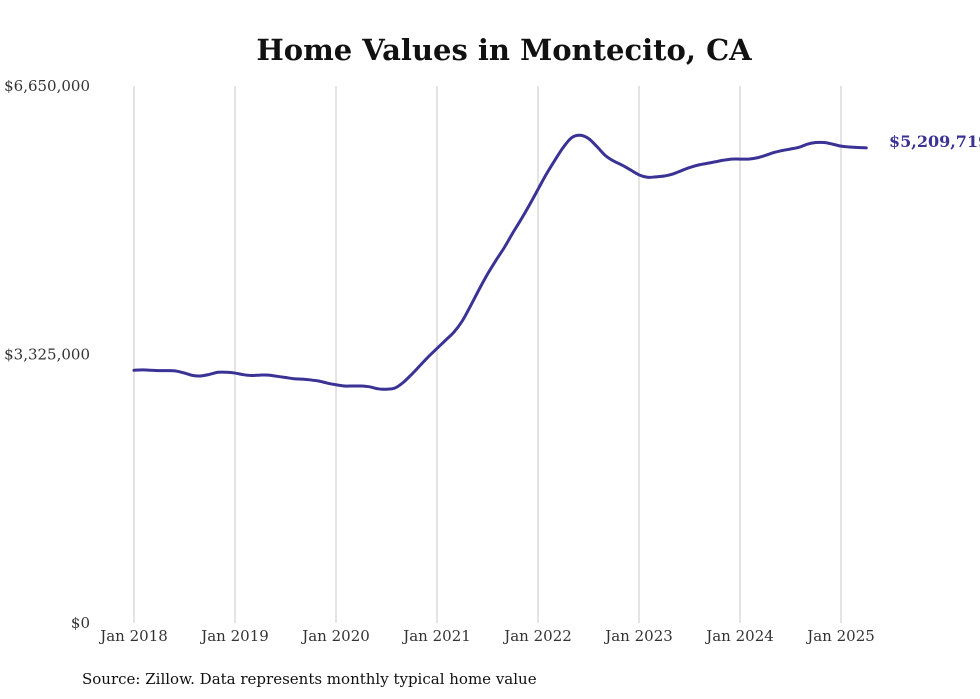 This screenshot has width=980, height=699. Describe the element at coordinates (47, 86) in the screenshot. I see `y-tick-label: $6,650,000` at that location.